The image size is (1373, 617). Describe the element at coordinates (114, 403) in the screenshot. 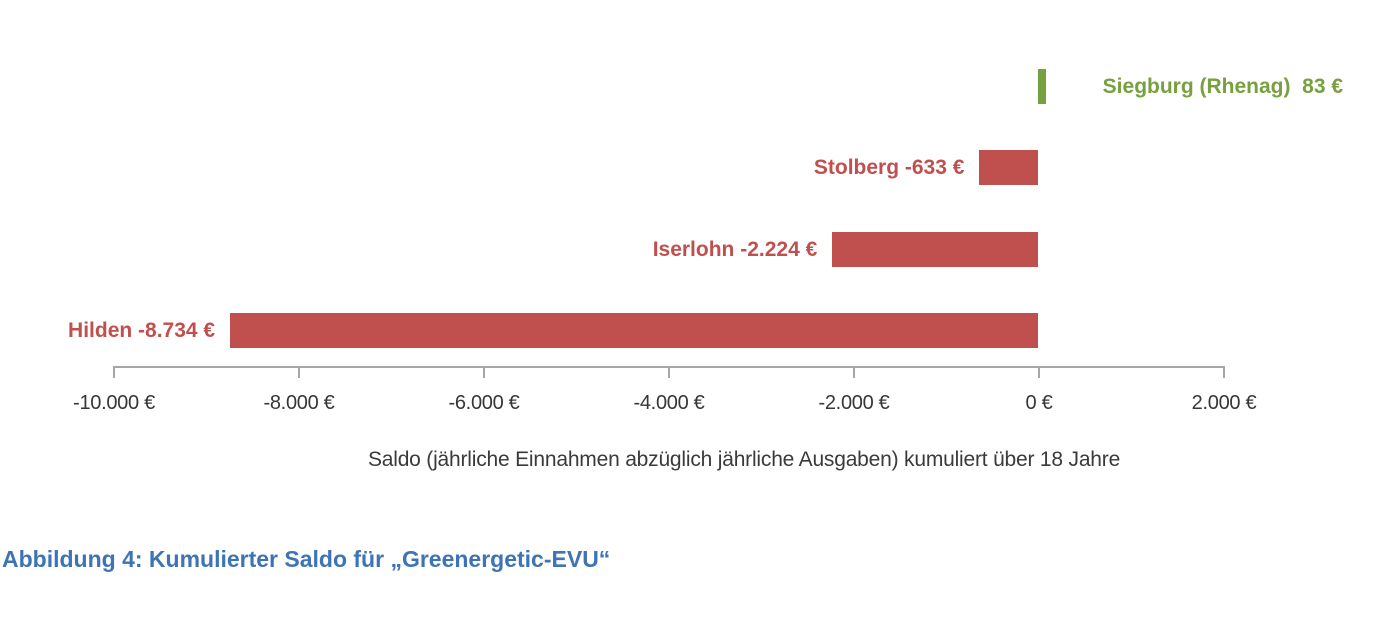

I see `x-axis-tick-label: -10.000 €` at that location.